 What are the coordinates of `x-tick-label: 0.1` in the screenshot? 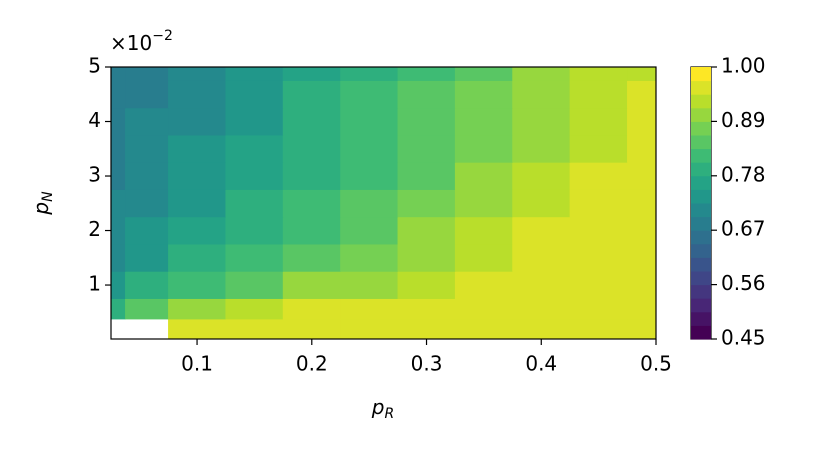 It's located at (197, 364).